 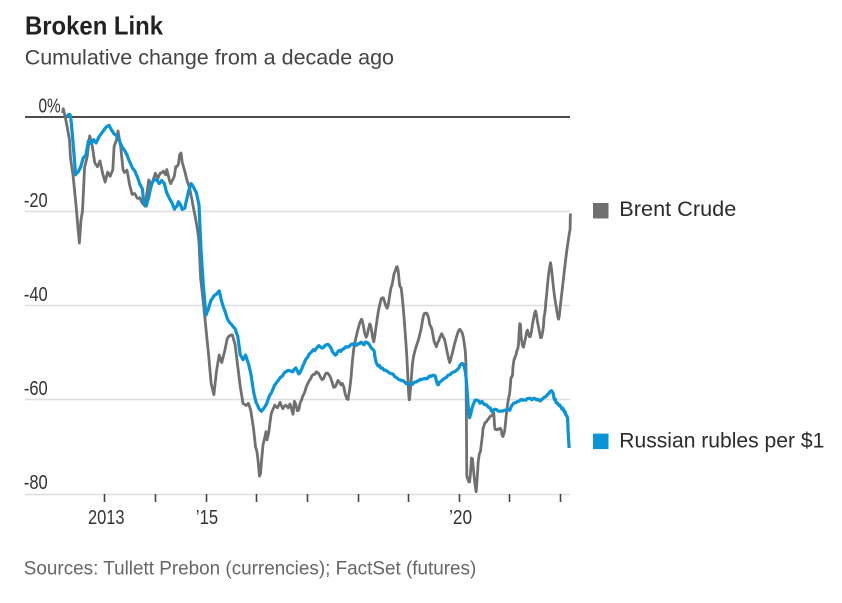 I want to click on svg-text: 2013, so click(x=106, y=518).